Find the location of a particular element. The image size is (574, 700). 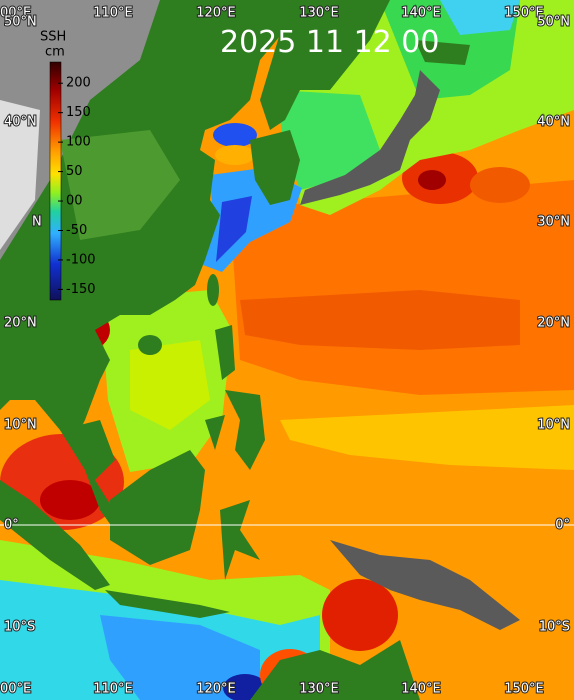

colorbar-unit: cm is located at coordinates (55, 52).